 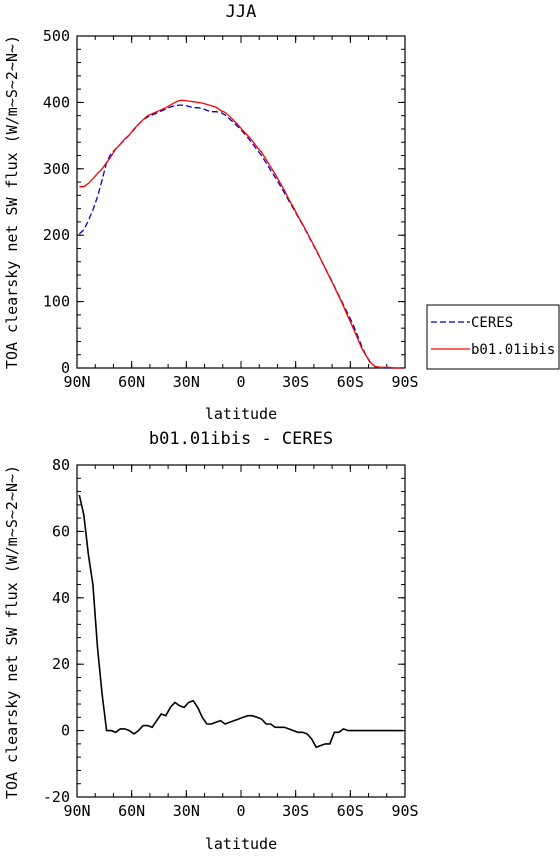 What do you see at coordinates (61, 664) in the screenshot?
I see `y-tick-label: 20` at bounding box center [61, 664].